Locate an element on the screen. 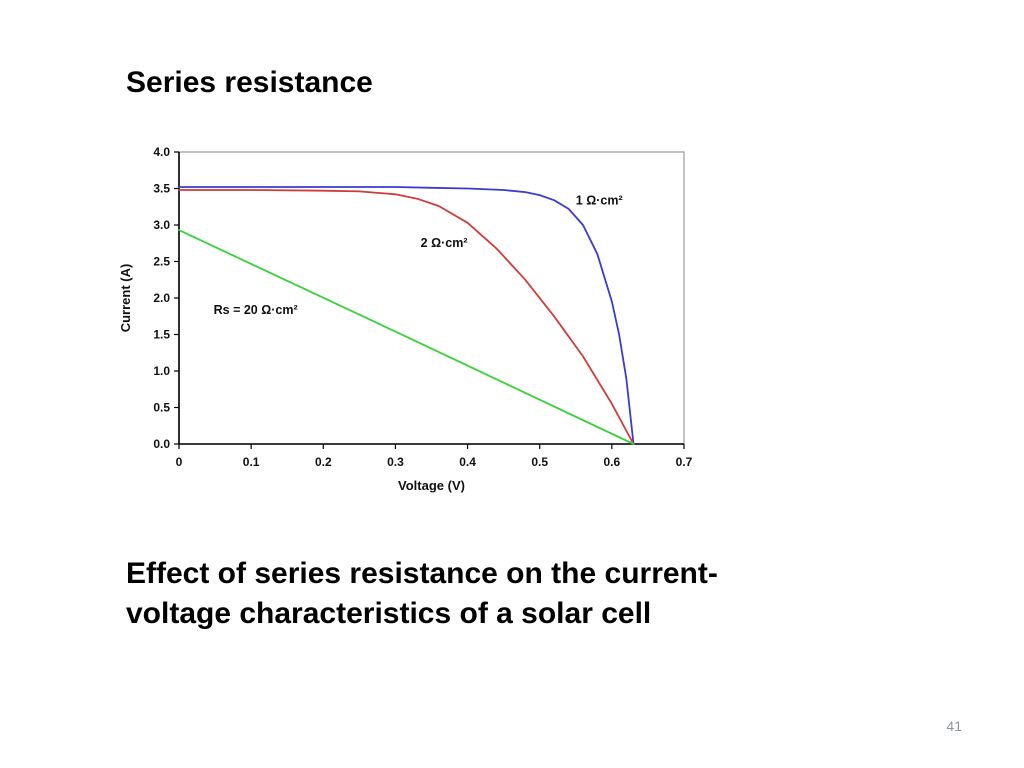 This screenshot has height=768, width=1024. y-tick-label: 3.0 is located at coordinates (161, 225).